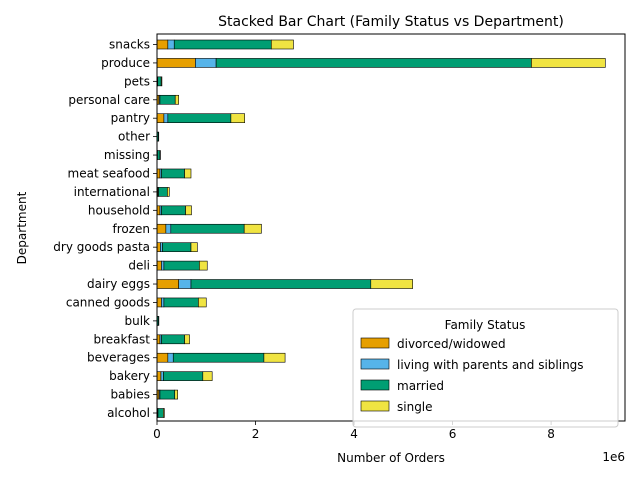 The height and width of the screenshot is (480, 640). I want to click on y-tick-label: household, so click(119, 210).